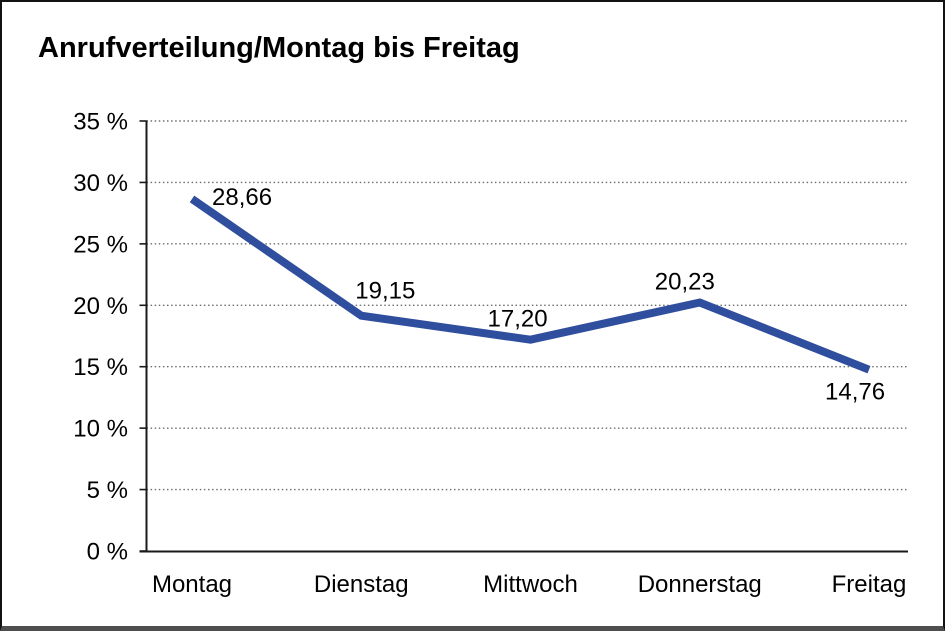  I want to click on y-tick-label: 20 %, so click(100, 306).